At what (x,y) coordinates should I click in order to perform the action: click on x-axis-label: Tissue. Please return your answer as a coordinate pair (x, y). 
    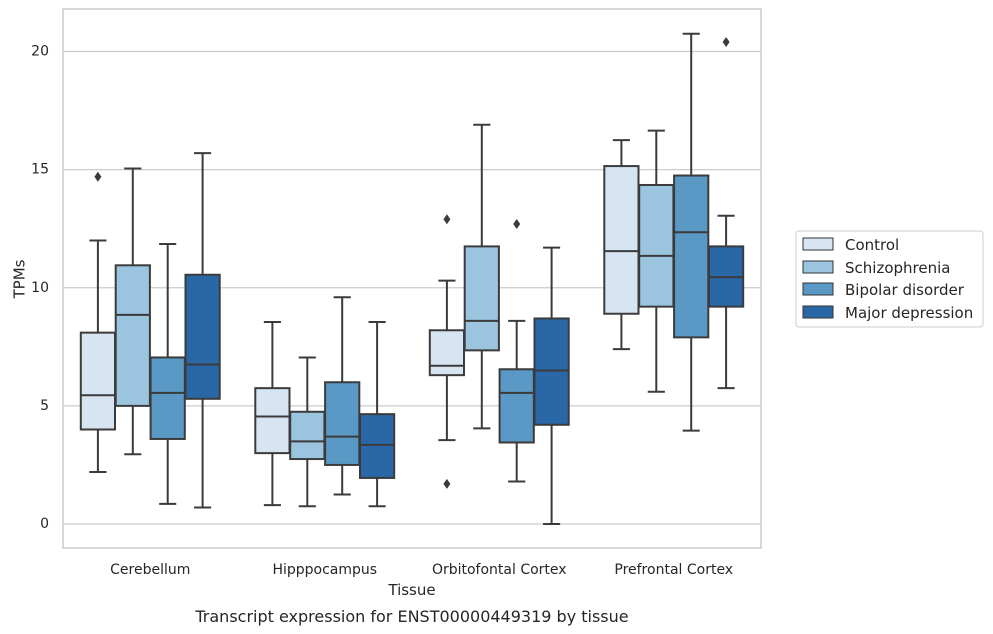
    Looking at the image, I should click on (411, 590).